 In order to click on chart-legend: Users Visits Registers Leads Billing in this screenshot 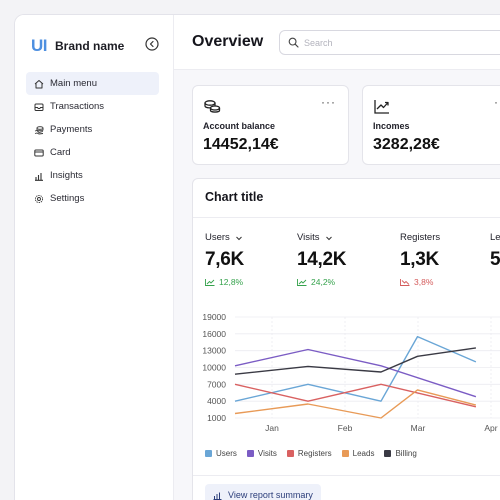, I will do `click(316, 453)`.